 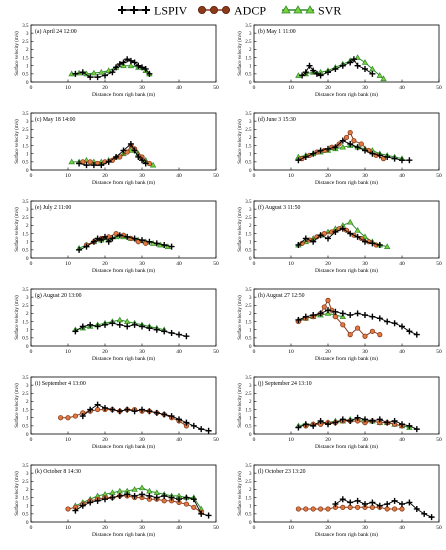 I want to click on y-tick-label: 3.5, so click(x=248, y=114).